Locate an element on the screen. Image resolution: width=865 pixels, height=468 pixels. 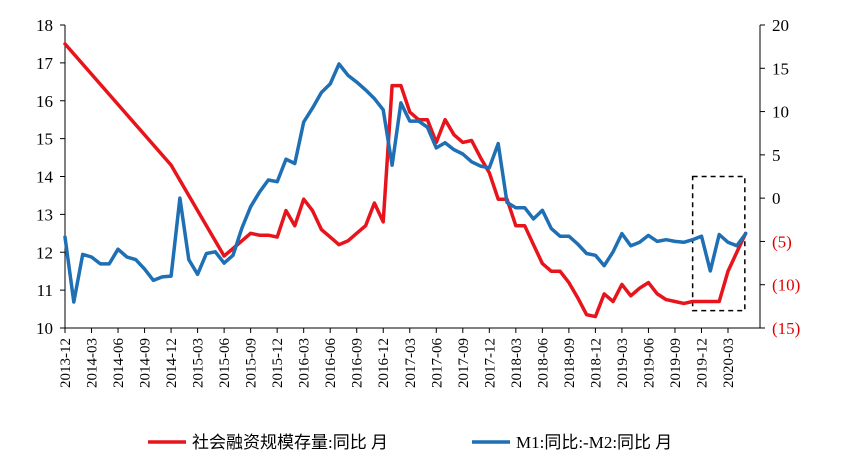
x-tick-label: 2016-09 is located at coordinates (358, 363).